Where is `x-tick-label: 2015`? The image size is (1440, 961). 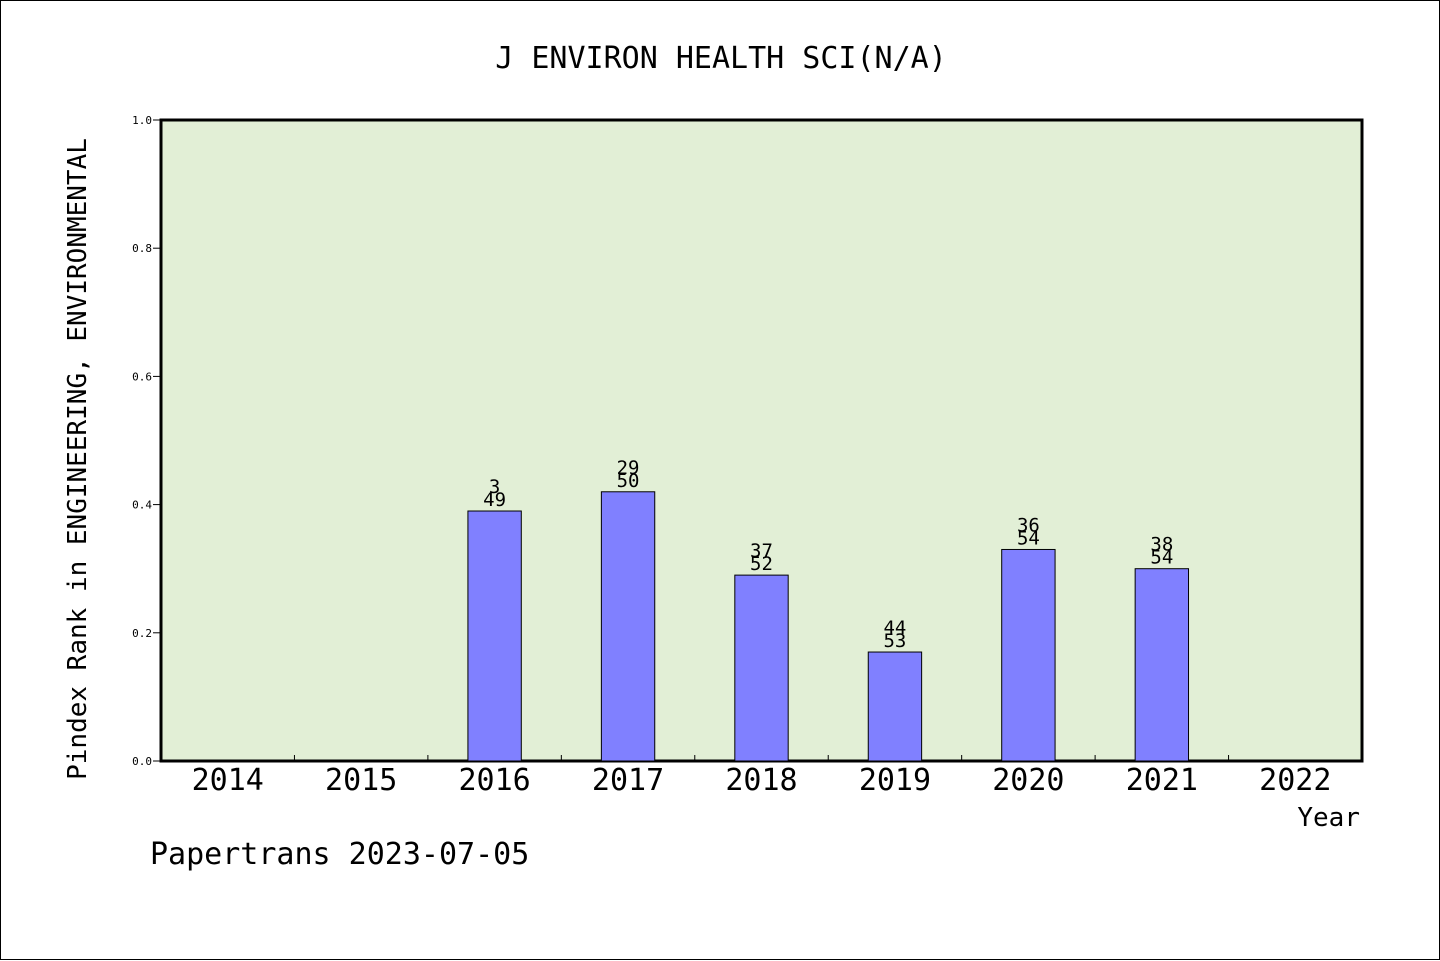 x-tick-label: 2015 is located at coordinates (361, 780).